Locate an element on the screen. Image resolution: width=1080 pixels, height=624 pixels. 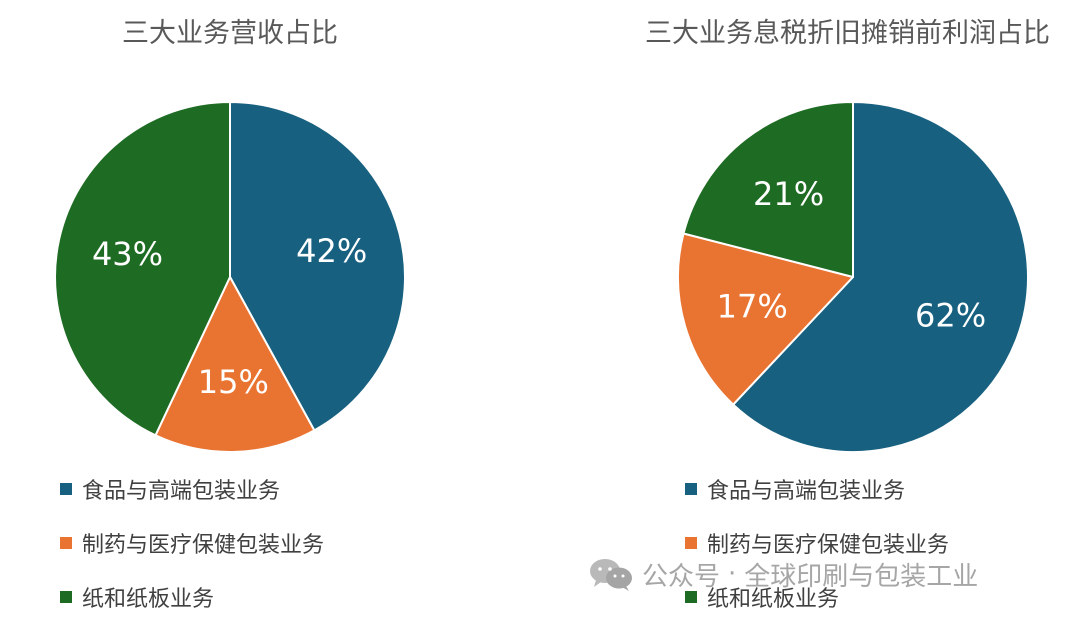
slice-label: 17% is located at coordinates (752, 306).